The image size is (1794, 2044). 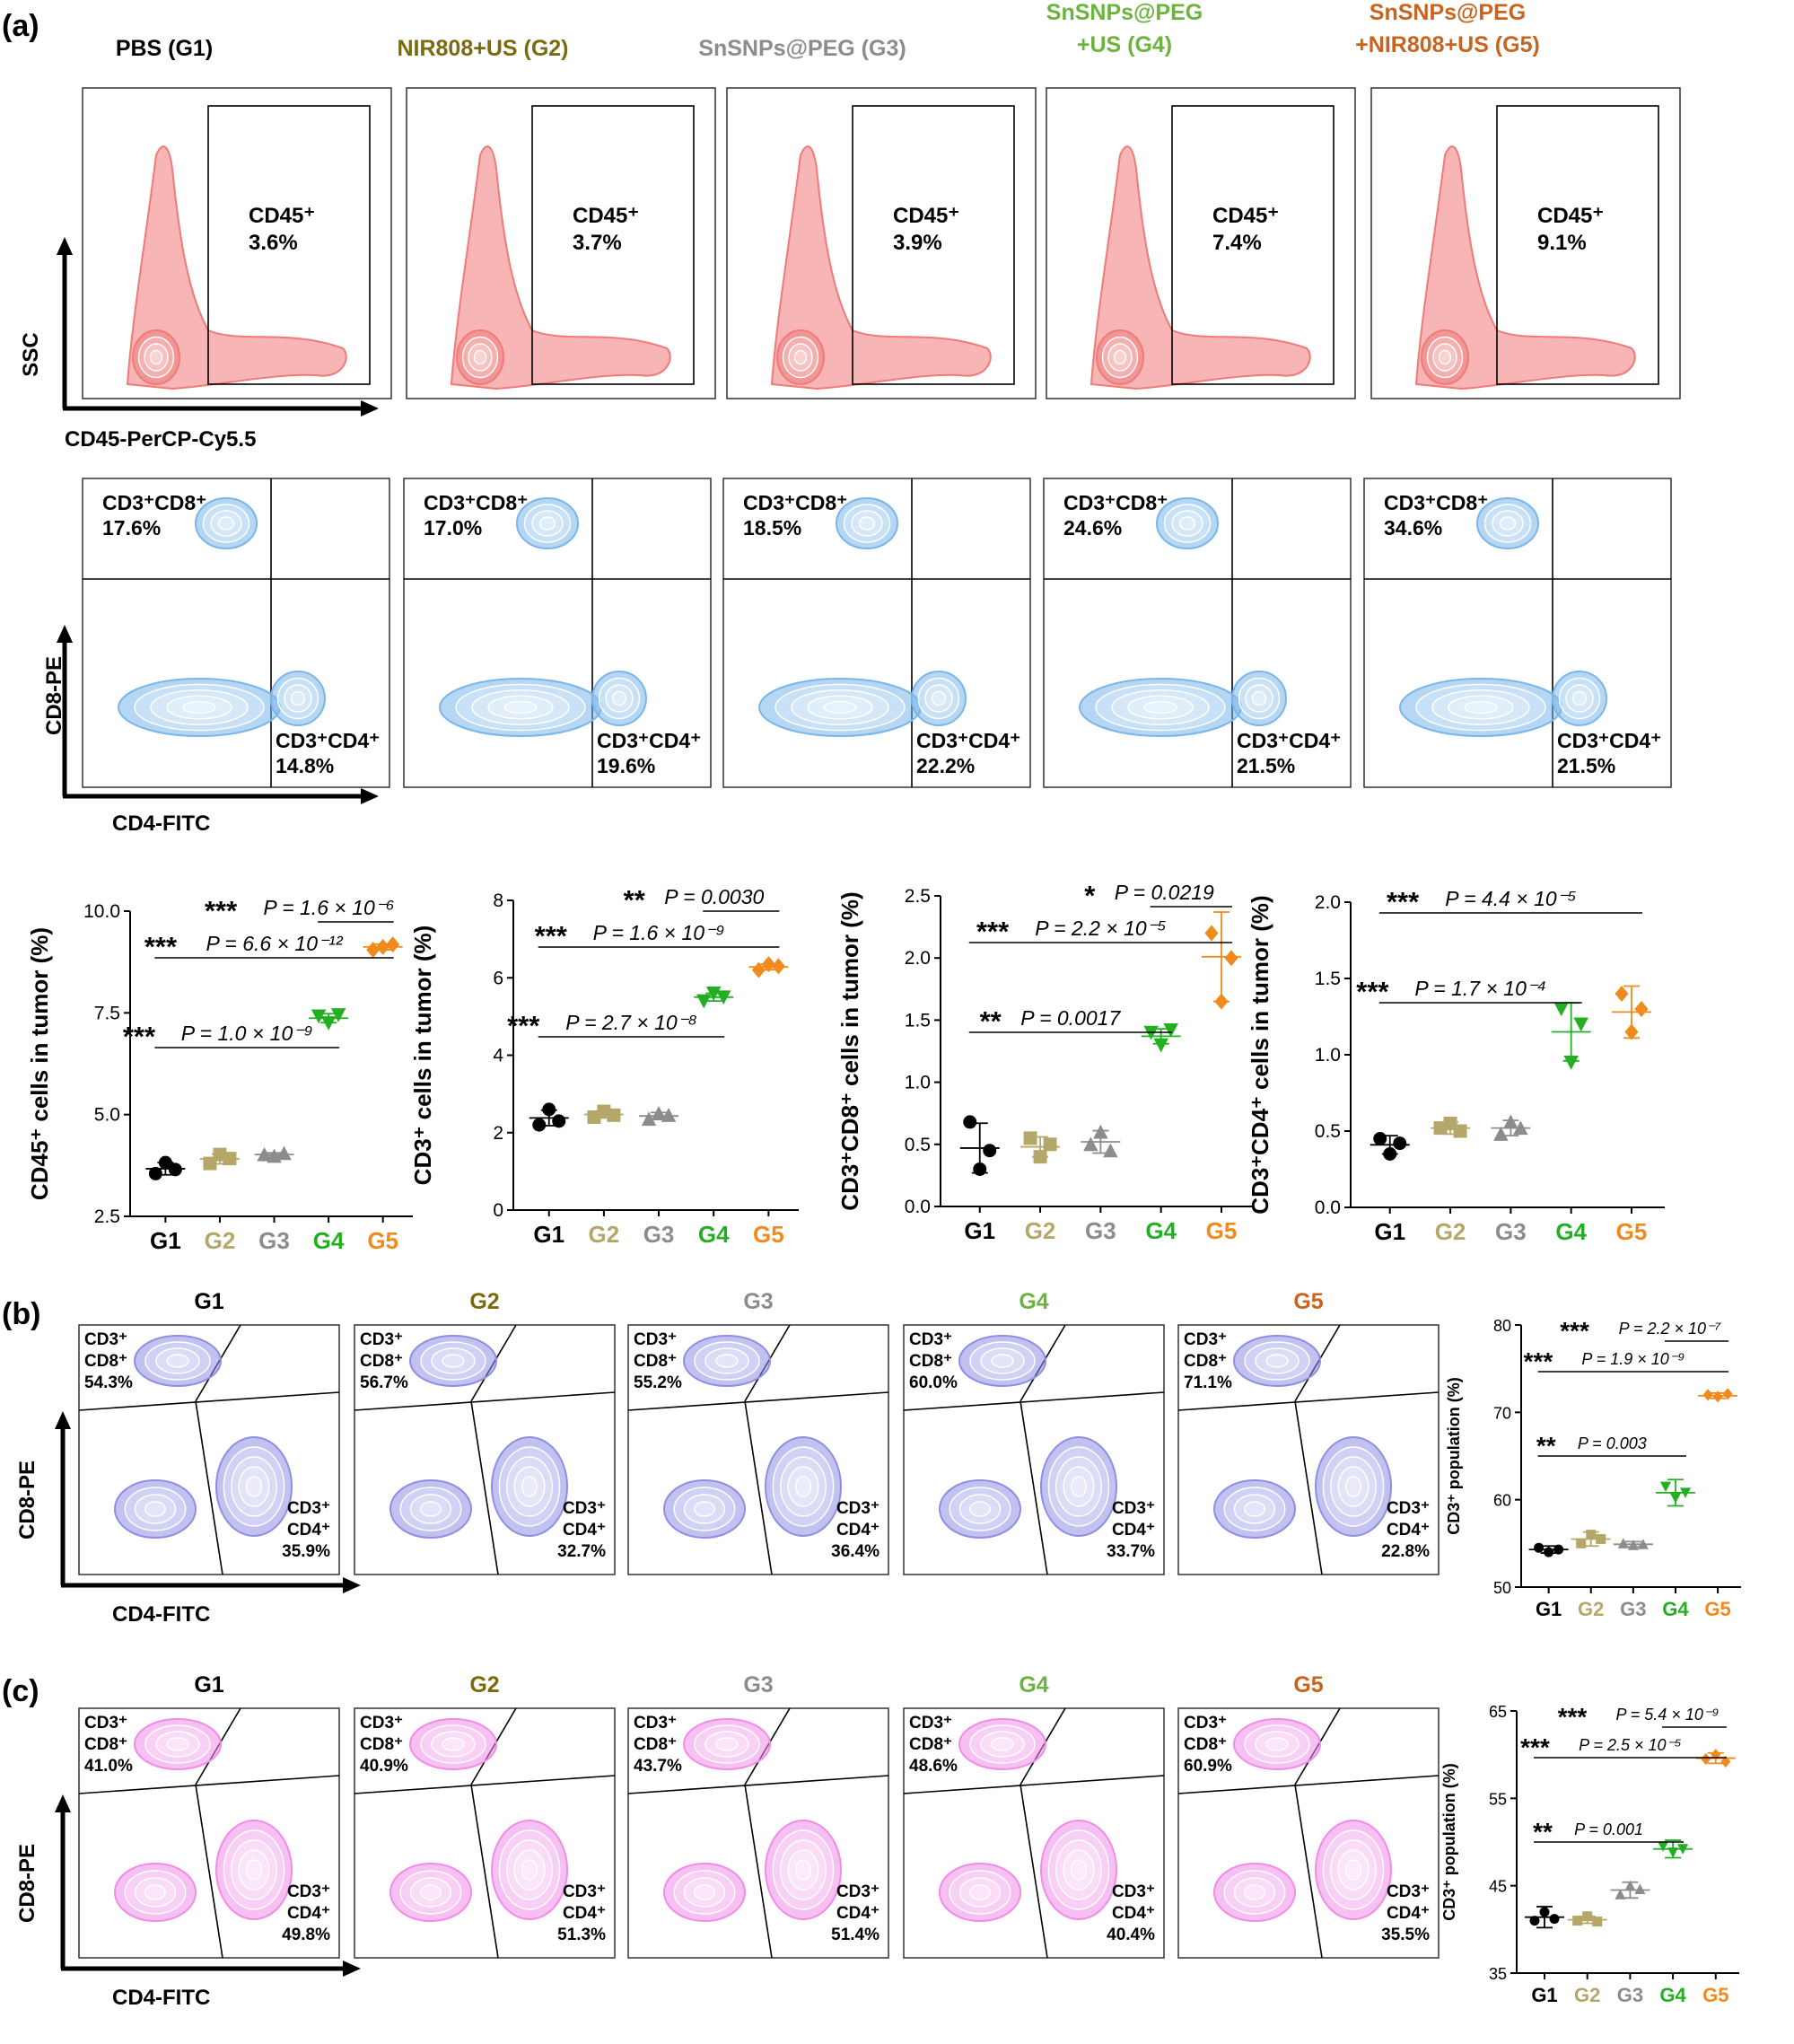 I want to click on y-tick-label: 5.0, so click(x=107, y=1116).